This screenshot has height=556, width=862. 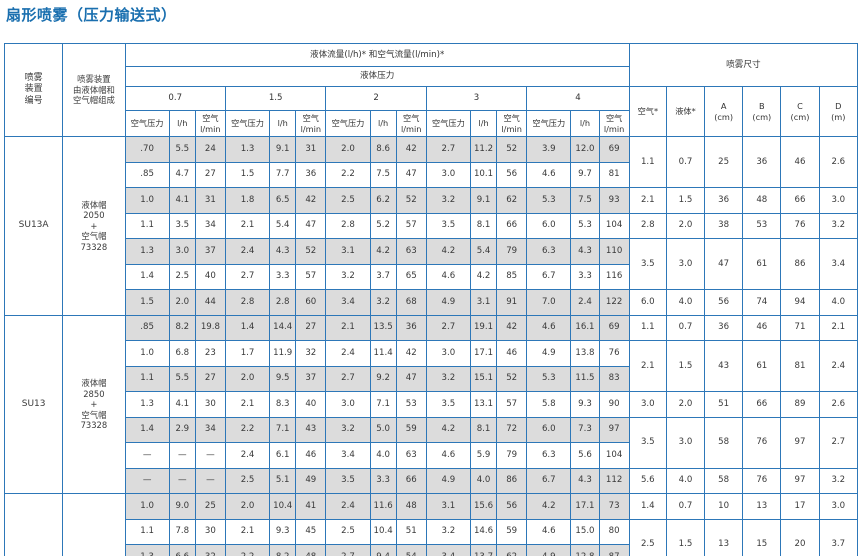 I want to click on dimension-cell: 66, so click(x=762, y=404).